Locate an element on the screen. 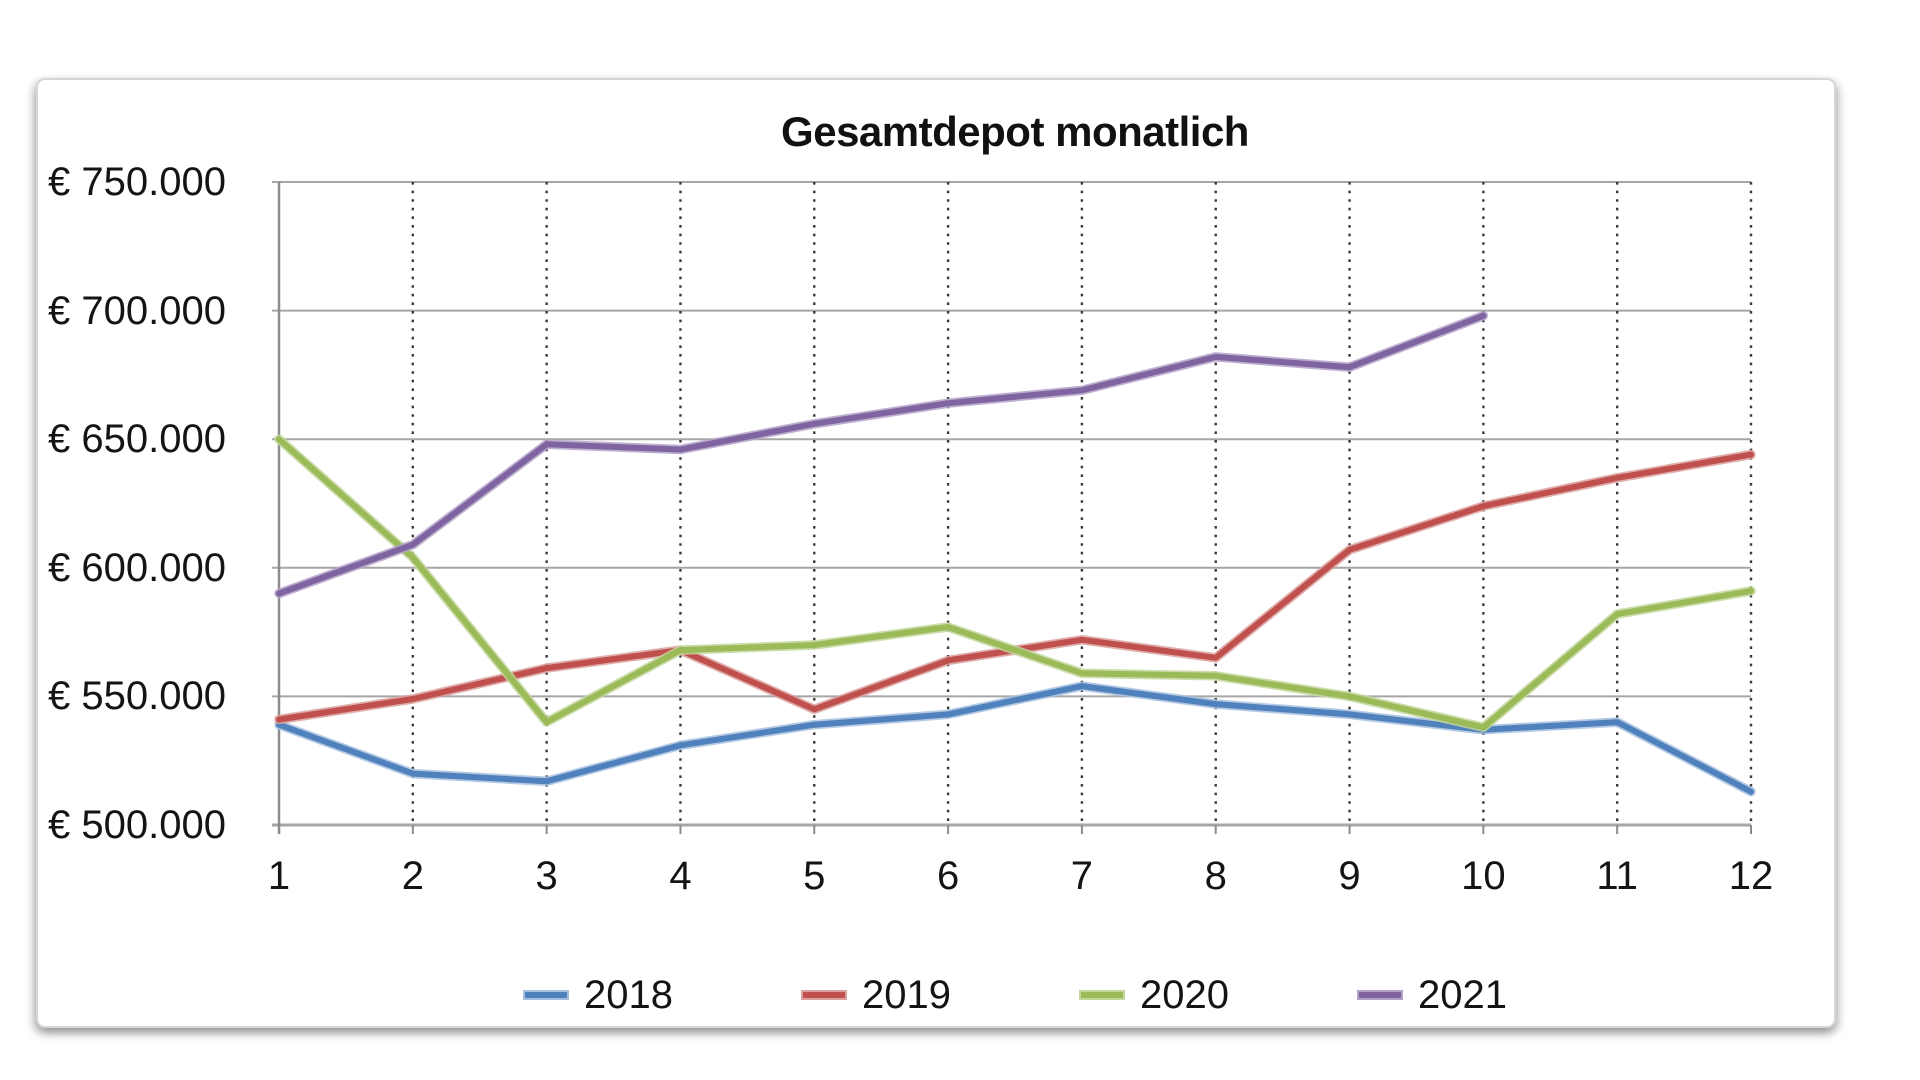 This screenshot has height=1080, width=1920. x-axis-tick-label: 11 is located at coordinates (1617, 876).